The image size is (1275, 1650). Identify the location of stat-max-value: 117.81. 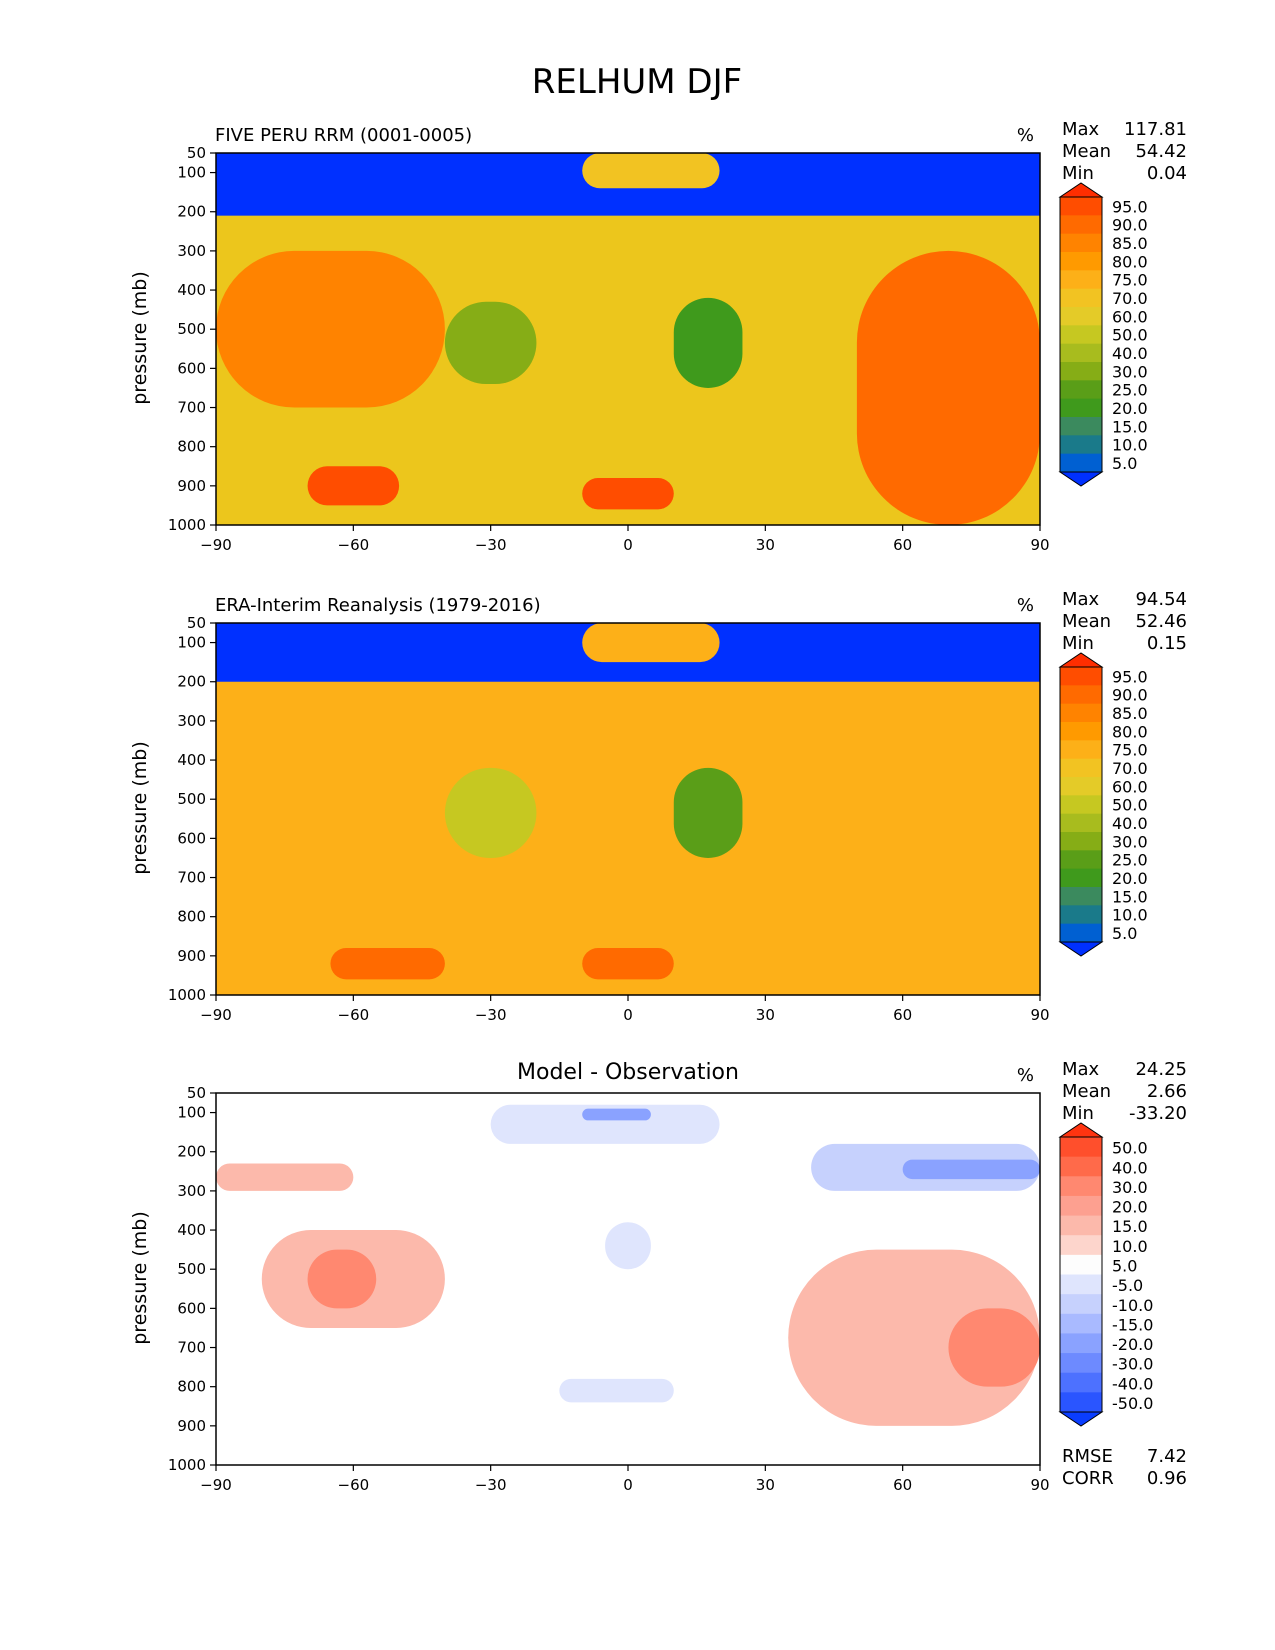
(1155, 129).